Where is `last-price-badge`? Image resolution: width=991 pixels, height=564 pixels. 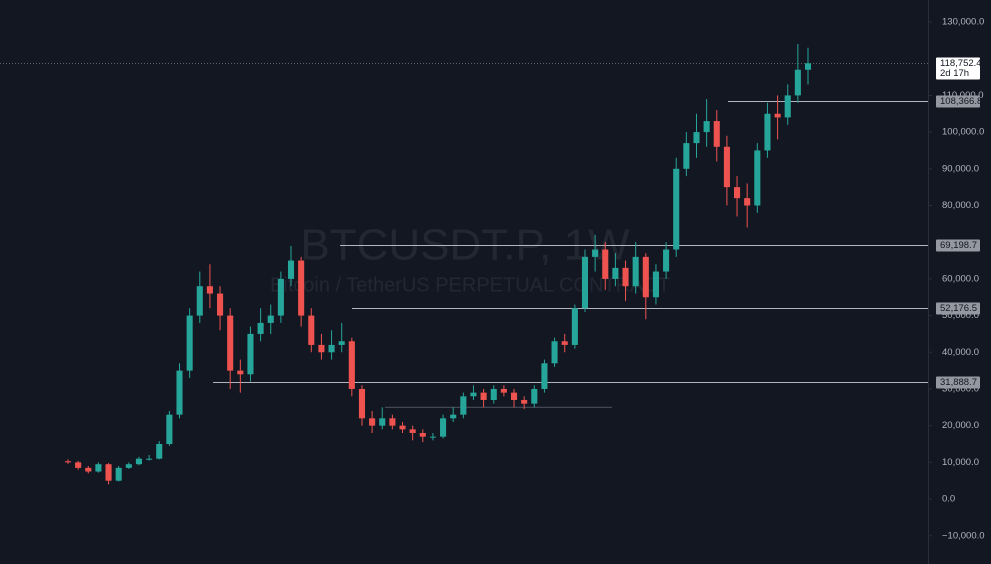 last-price-badge is located at coordinates (958, 68).